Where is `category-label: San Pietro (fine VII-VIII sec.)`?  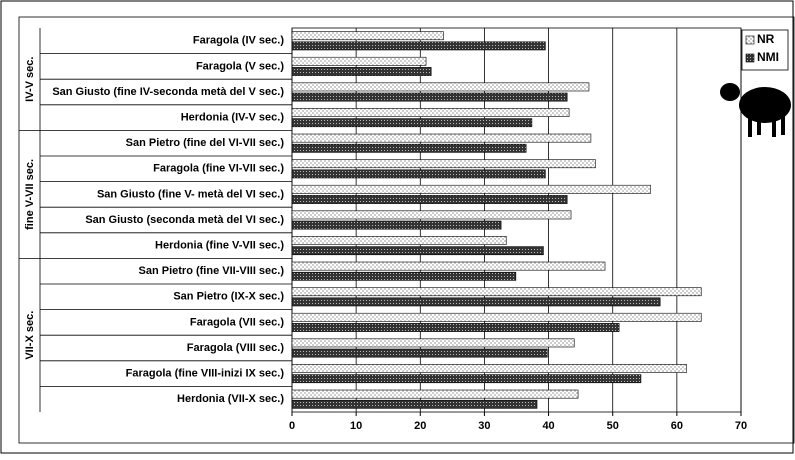 category-label: San Pietro (fine VII-VIII sec.) is located at coordinates (212, 271).